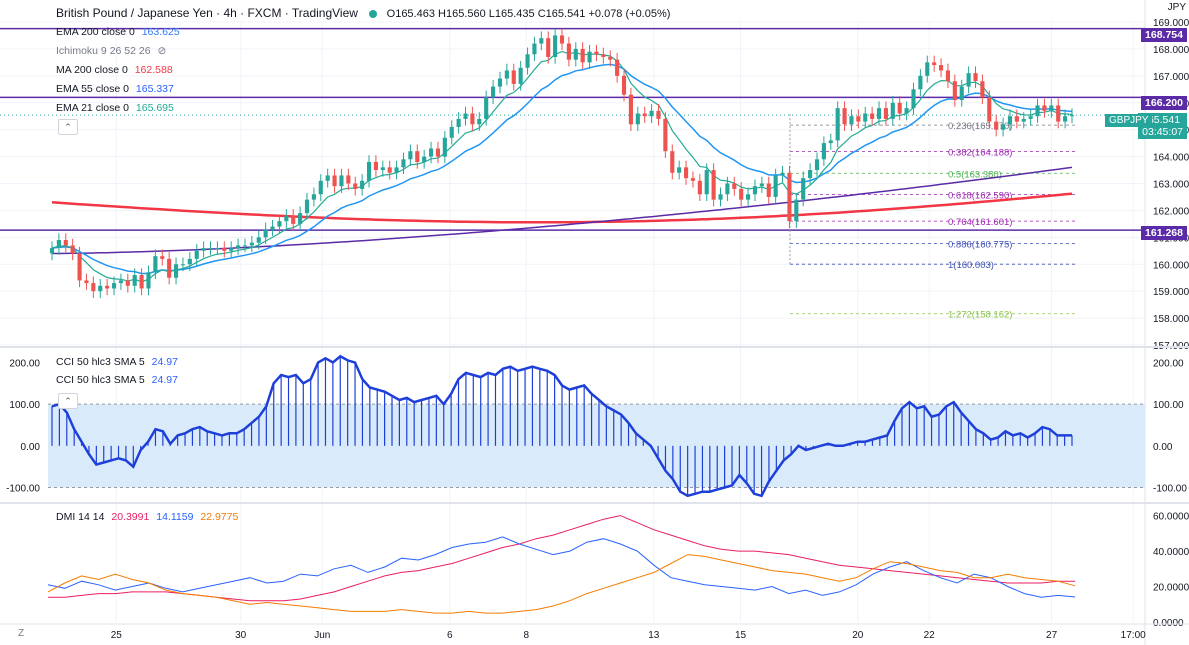  What do you see at coordinates (164, 380) in the screenshot?
I see `legend-cci-2-value: 24.97` at bounding box center [164, 380].